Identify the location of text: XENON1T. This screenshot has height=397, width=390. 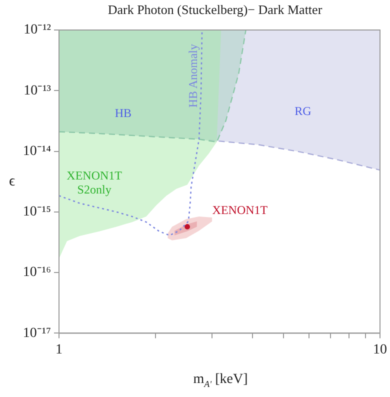
(240, 209).